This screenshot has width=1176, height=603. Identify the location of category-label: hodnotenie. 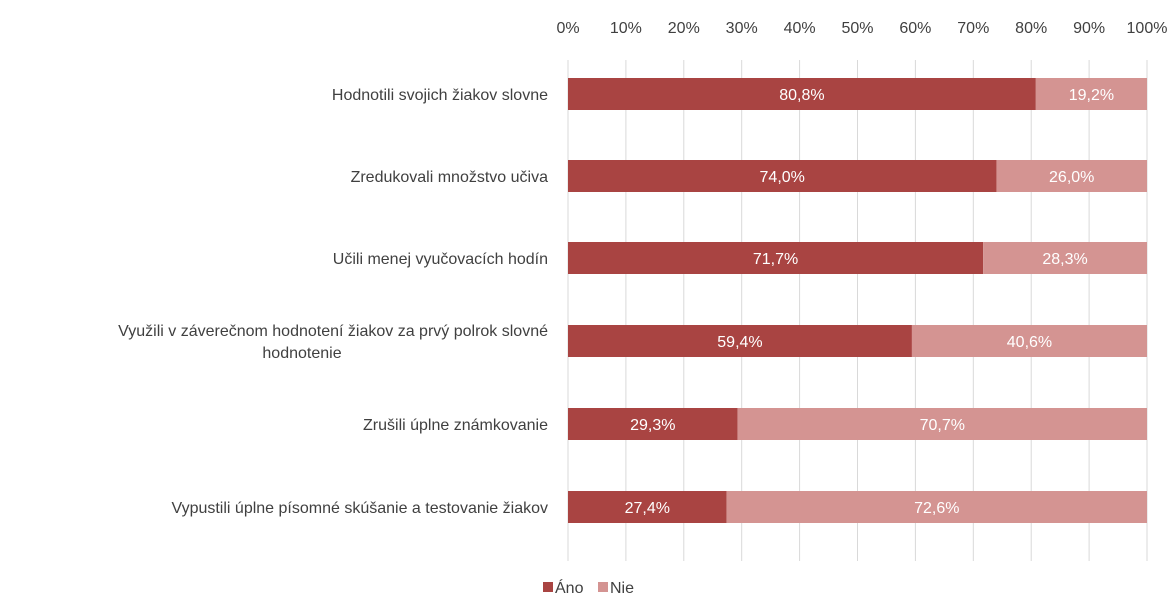
(301, 353).